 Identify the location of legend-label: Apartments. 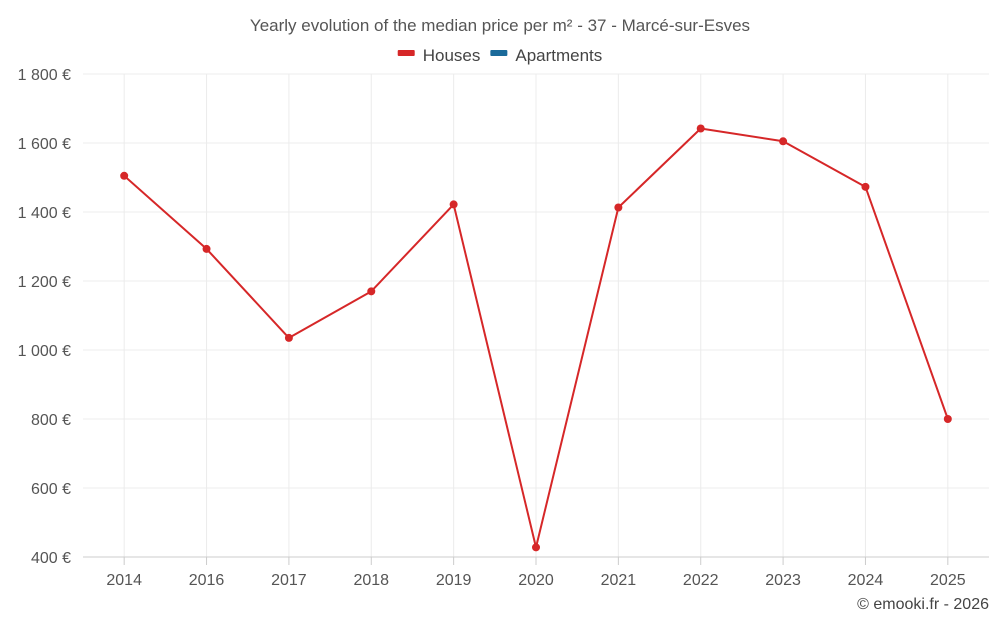
(558, 55).